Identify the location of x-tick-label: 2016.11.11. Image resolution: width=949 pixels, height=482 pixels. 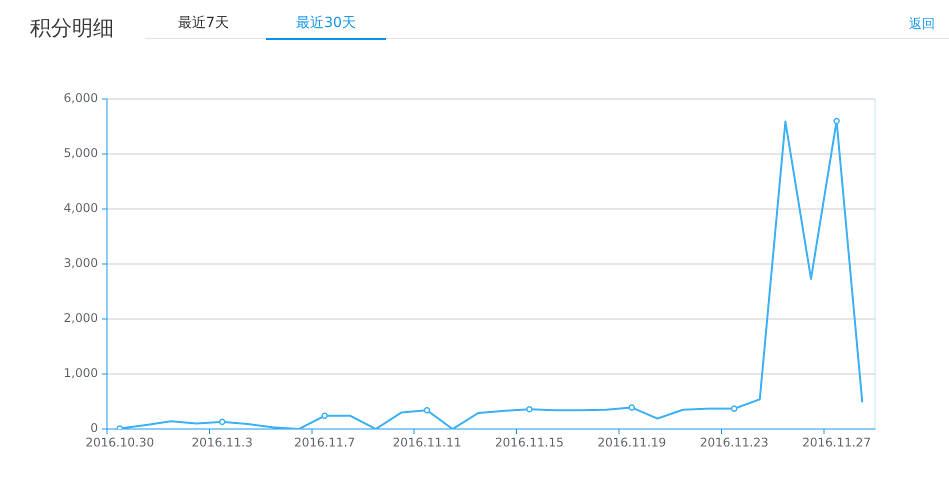
(427, 442).